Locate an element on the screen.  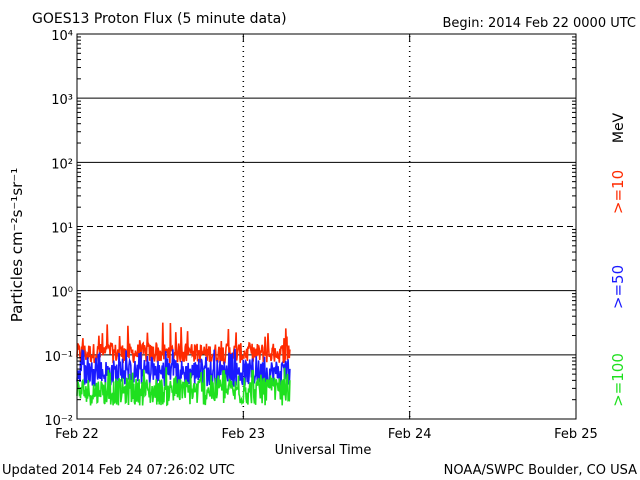
series-layer is located at coordinates (183, 364).